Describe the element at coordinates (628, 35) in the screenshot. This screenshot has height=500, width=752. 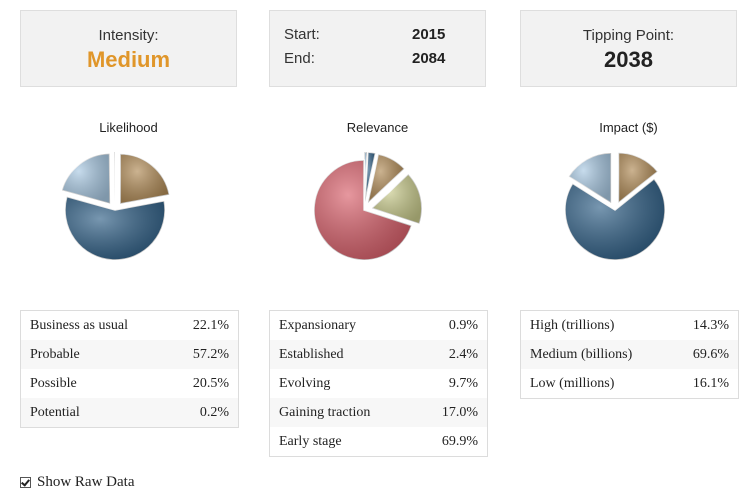
I see `tipping-point-label: Tipping Point:` at that location.